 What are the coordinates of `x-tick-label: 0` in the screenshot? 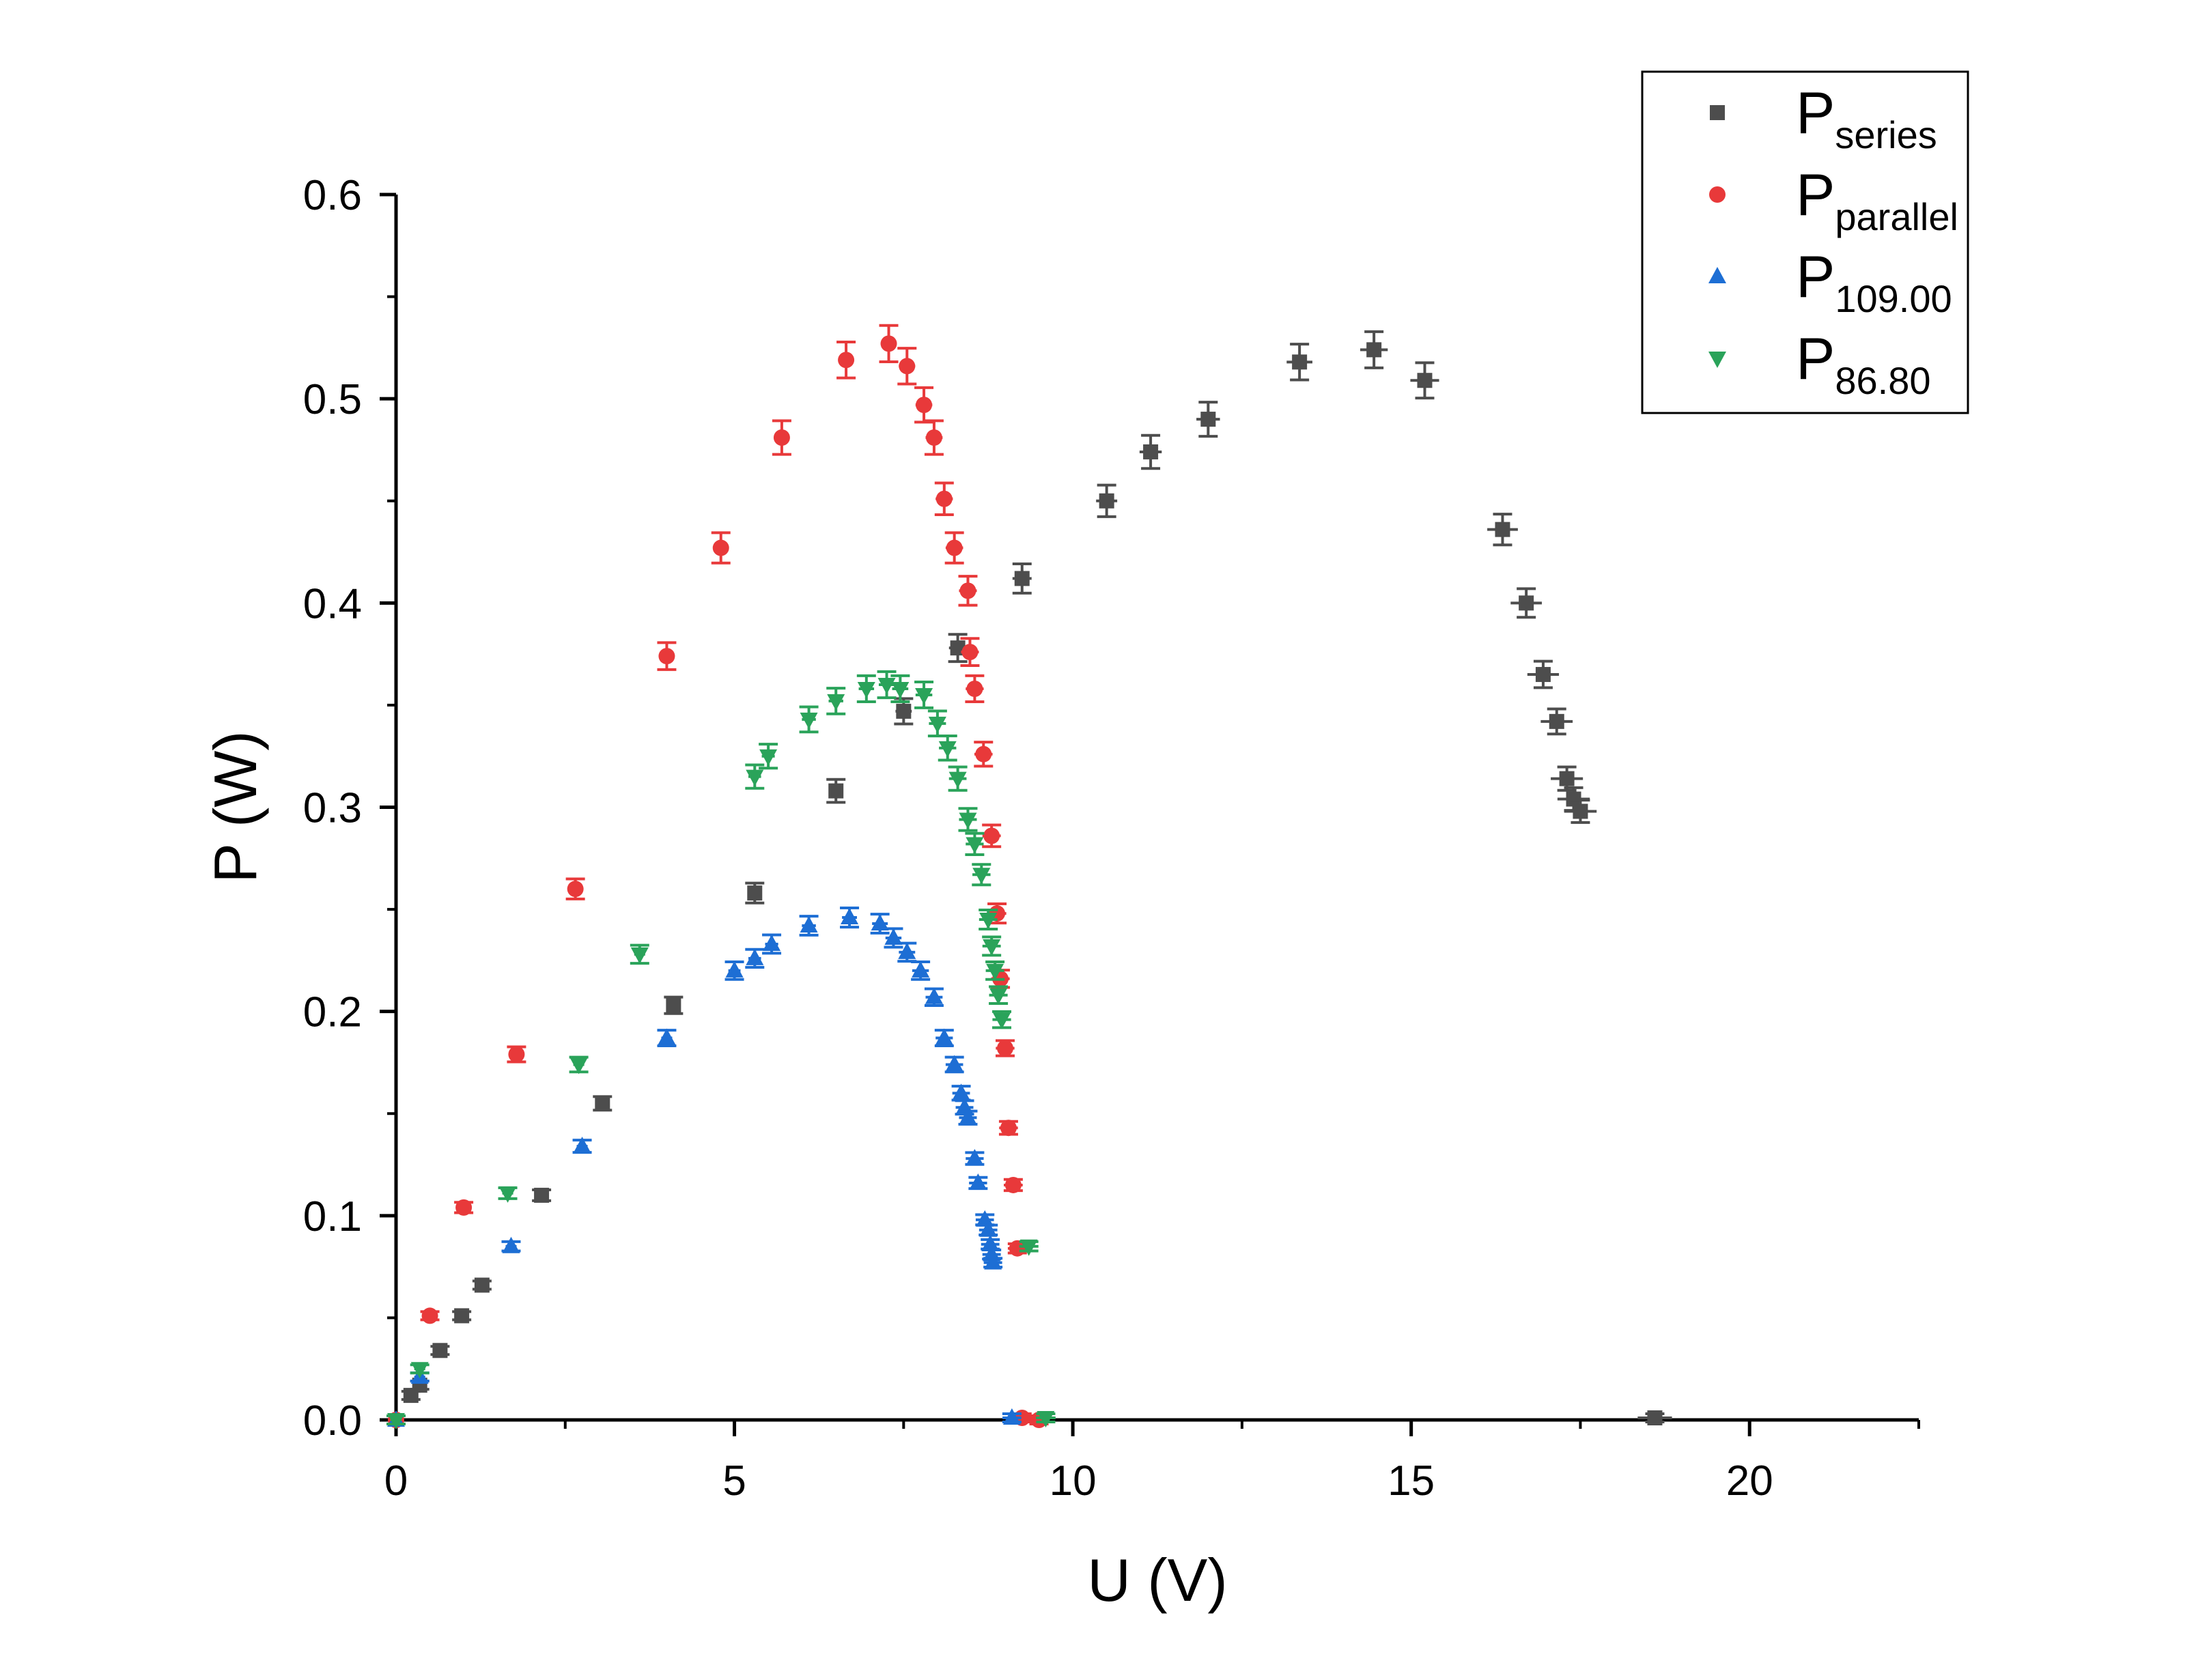 It's located at (396, 1481).